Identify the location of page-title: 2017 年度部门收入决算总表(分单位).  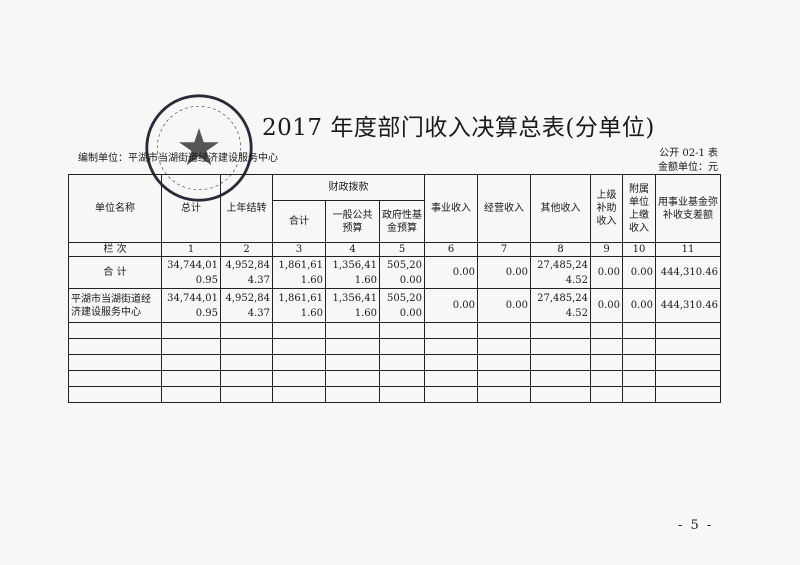
(458, 128).